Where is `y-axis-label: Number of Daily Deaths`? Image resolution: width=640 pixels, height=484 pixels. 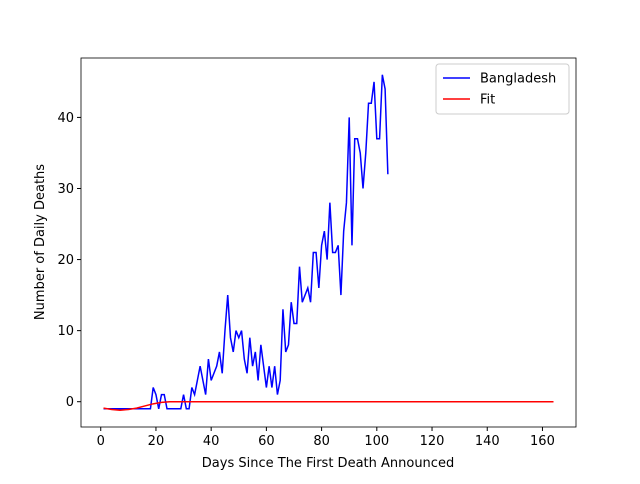
y-axis-label: Number of Daily Deaths is located at coordinates (40, 242).